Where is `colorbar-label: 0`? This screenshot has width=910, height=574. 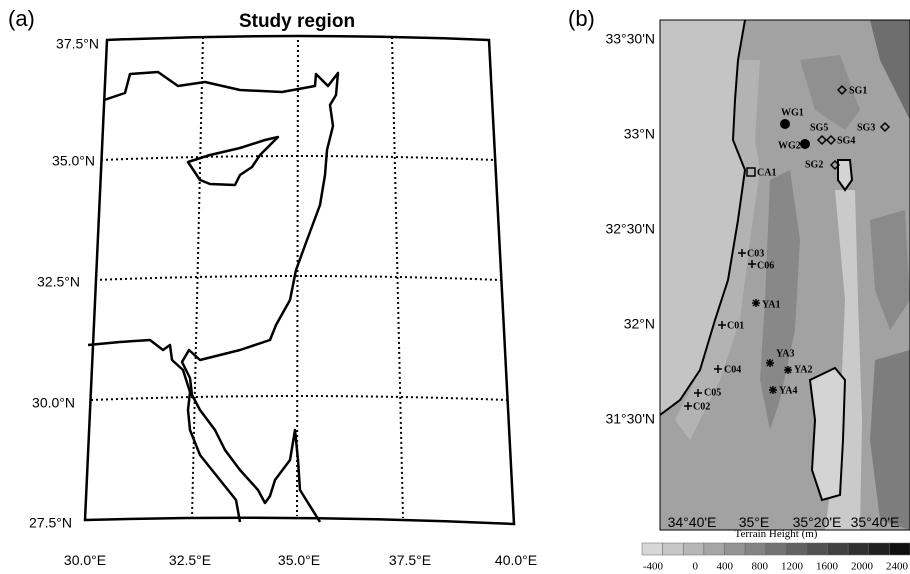
colorbar-label: 0 is located at coordinates (696, 567).